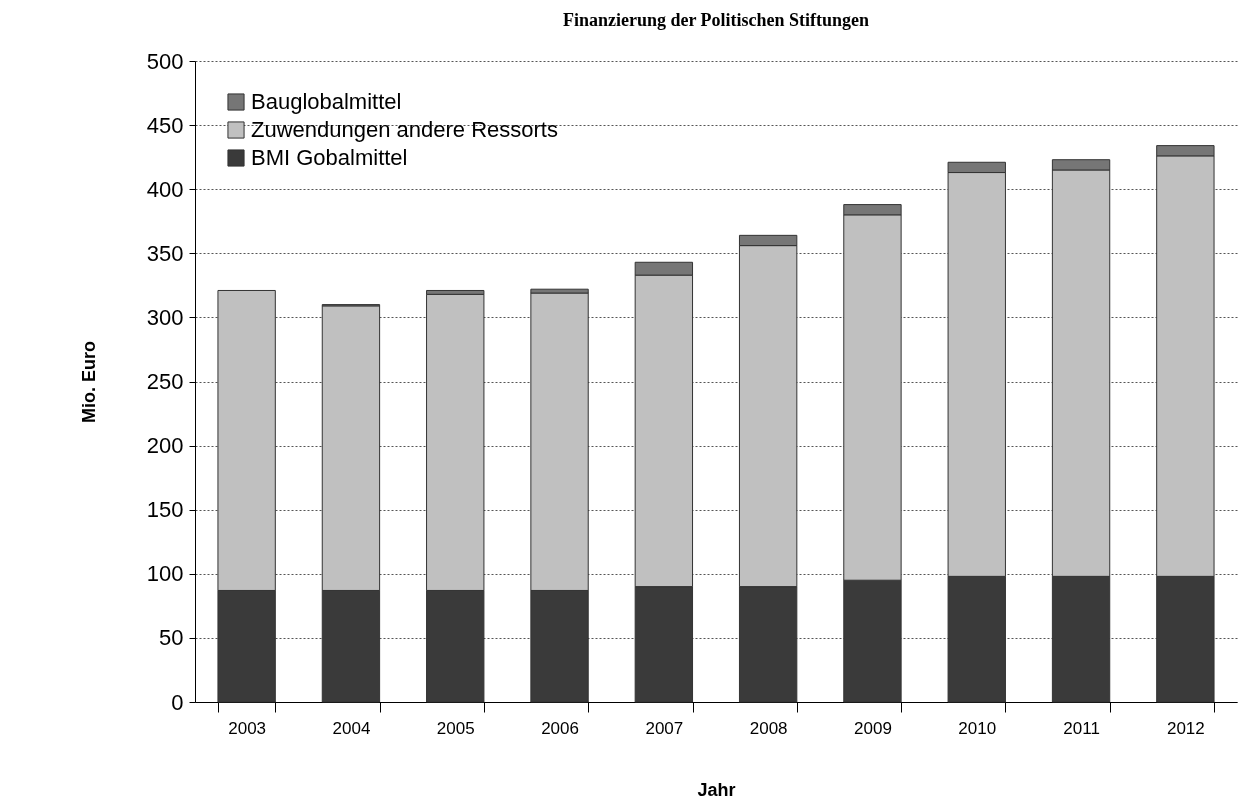 The height and width of the screenshot is (805, 1241). I want to click on y-tick-label: 400, so click(165, 189).